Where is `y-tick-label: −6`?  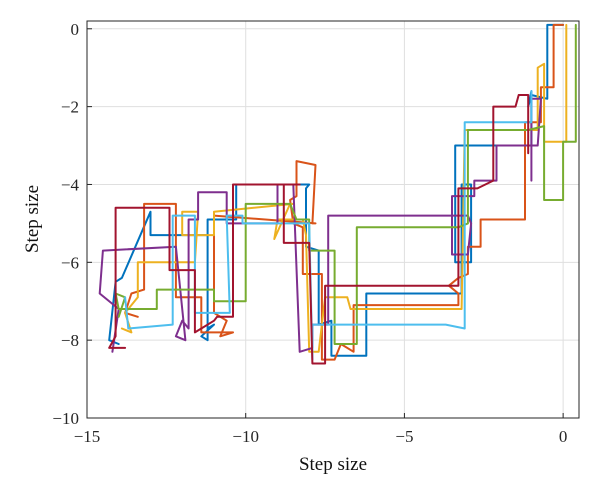 y-tick-label: −6 is located at coordinates (70, 262).